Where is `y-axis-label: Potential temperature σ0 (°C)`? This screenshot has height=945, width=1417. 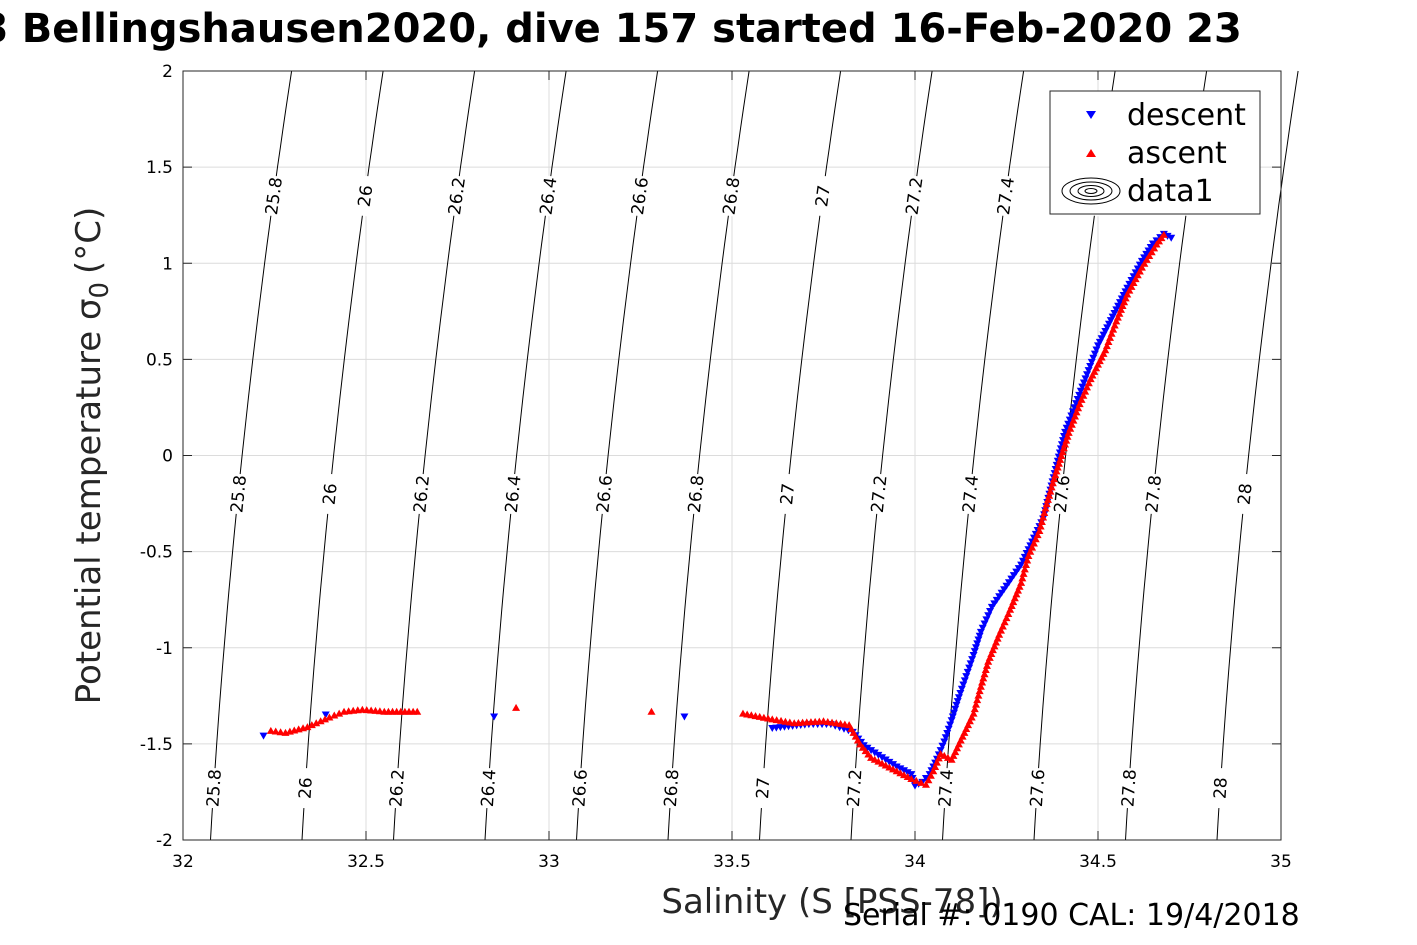
y-axis-label: Potential temperature σ0 (°C) is located at coordinates (92, 456).